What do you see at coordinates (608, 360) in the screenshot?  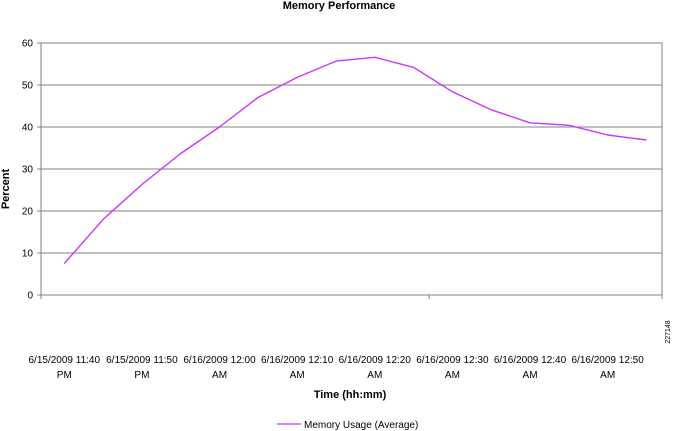 I see `x-tick-label: 6/16/2009 12:50` at bounding box center [608, 360].